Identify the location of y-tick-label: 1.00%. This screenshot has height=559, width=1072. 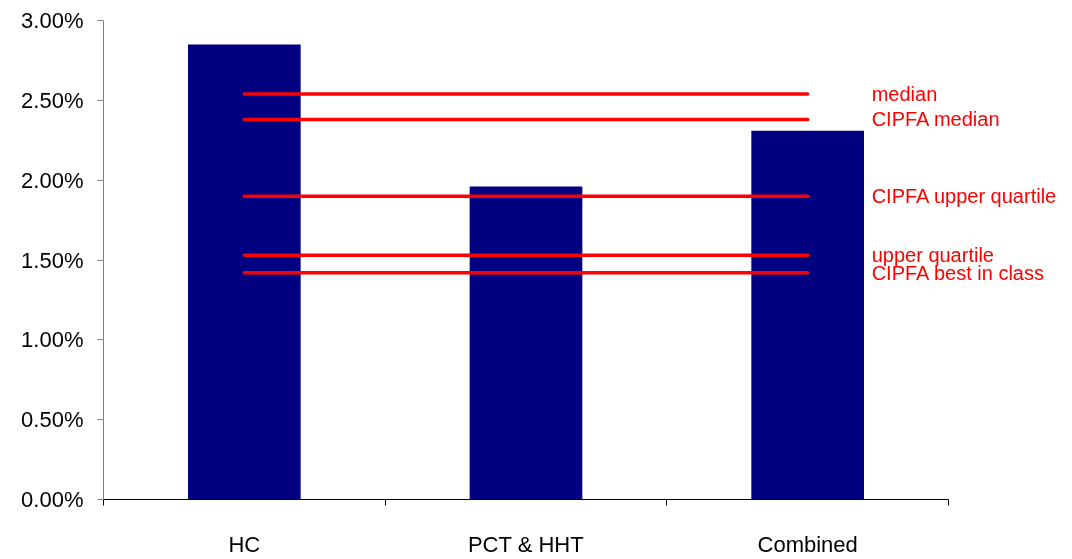
(52, 340).